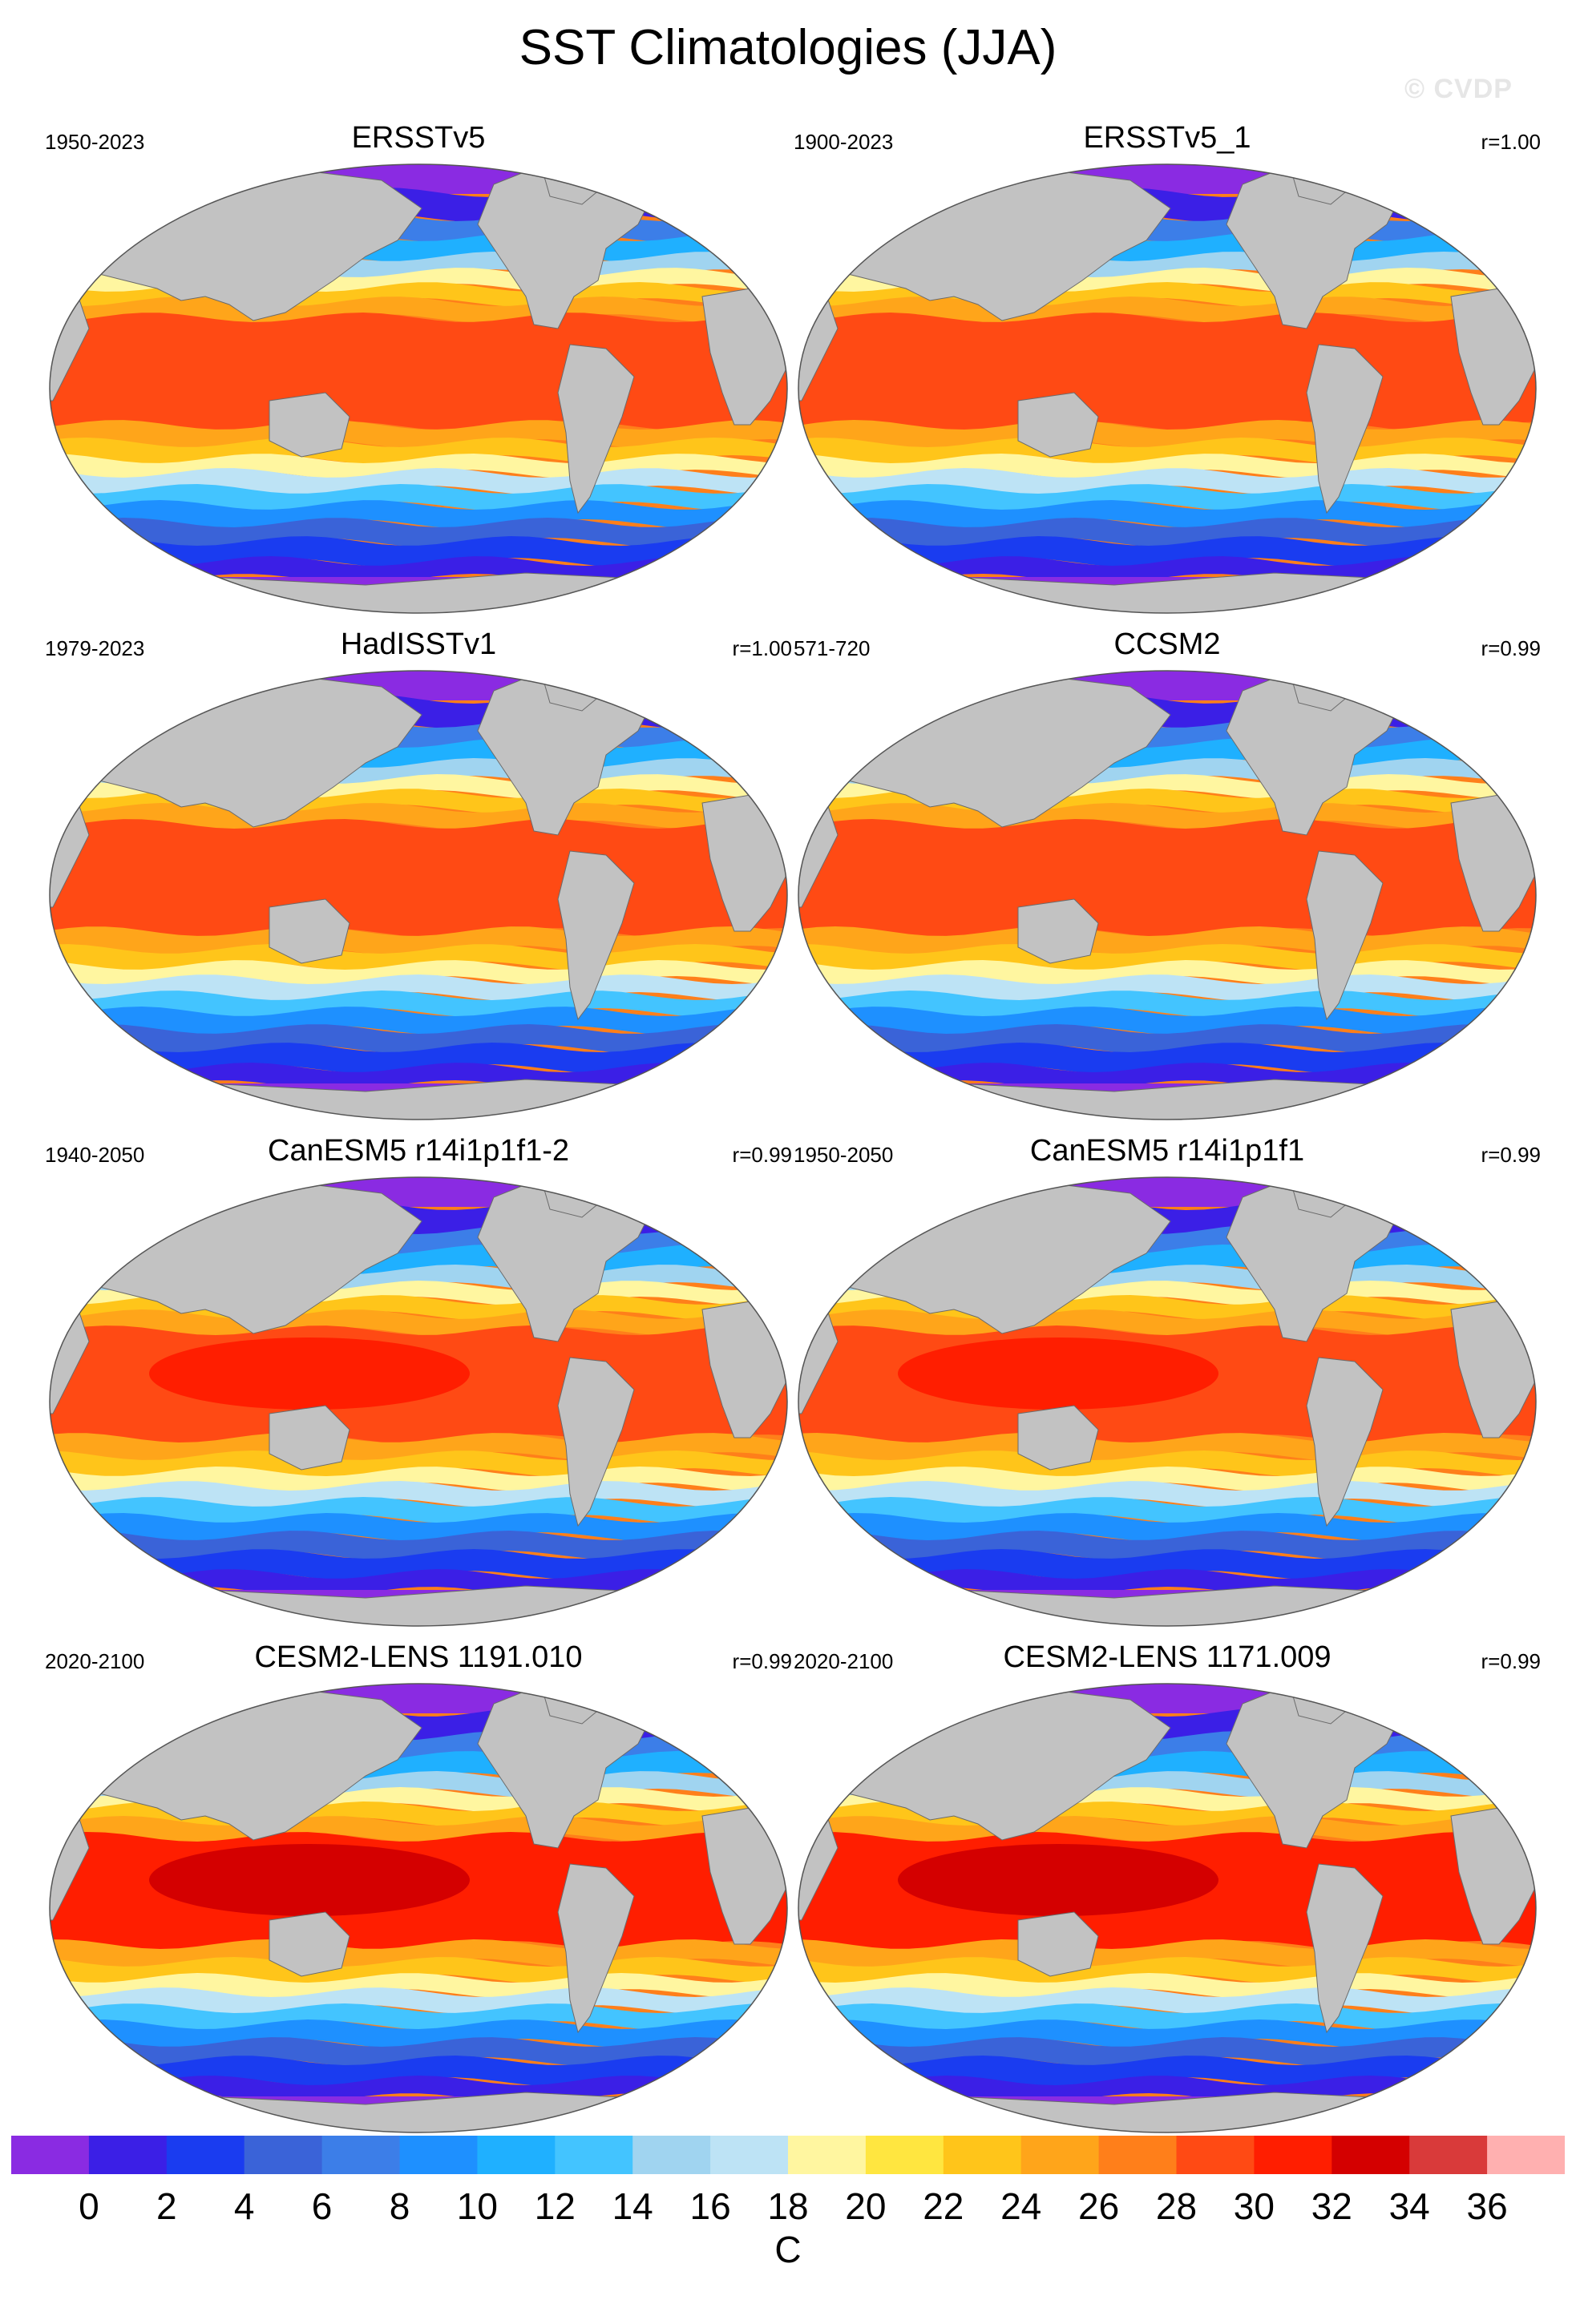 This screenshot has width=1576, height=2324. Describe the element at coordinates (555, 2206) in the screenshot. I see `colorbar-tick-label: 12` at that location.